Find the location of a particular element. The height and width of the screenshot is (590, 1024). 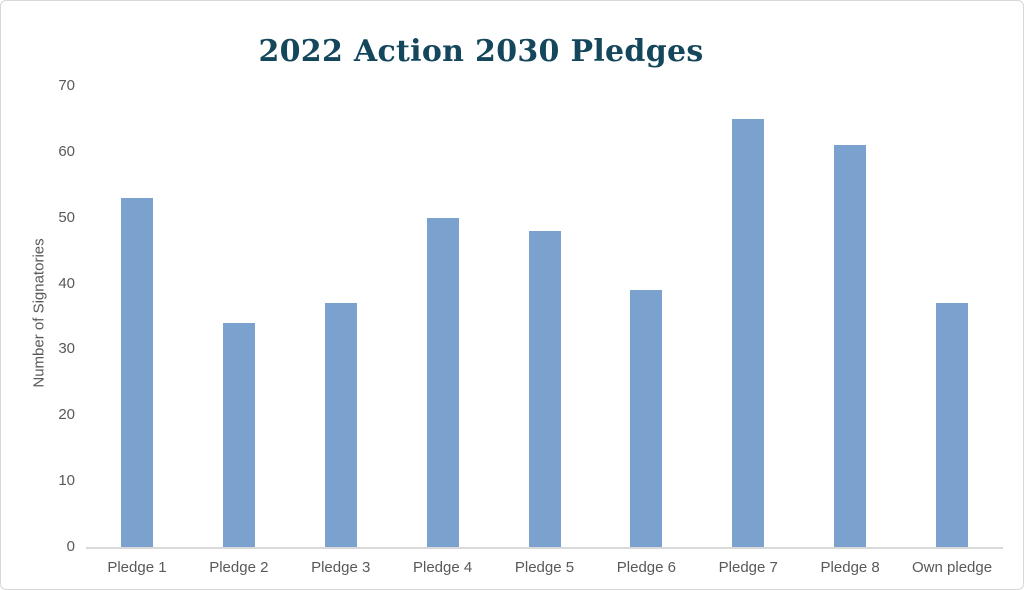

y-axis-title: Number of Signatories is located at coordinates (39, 313).